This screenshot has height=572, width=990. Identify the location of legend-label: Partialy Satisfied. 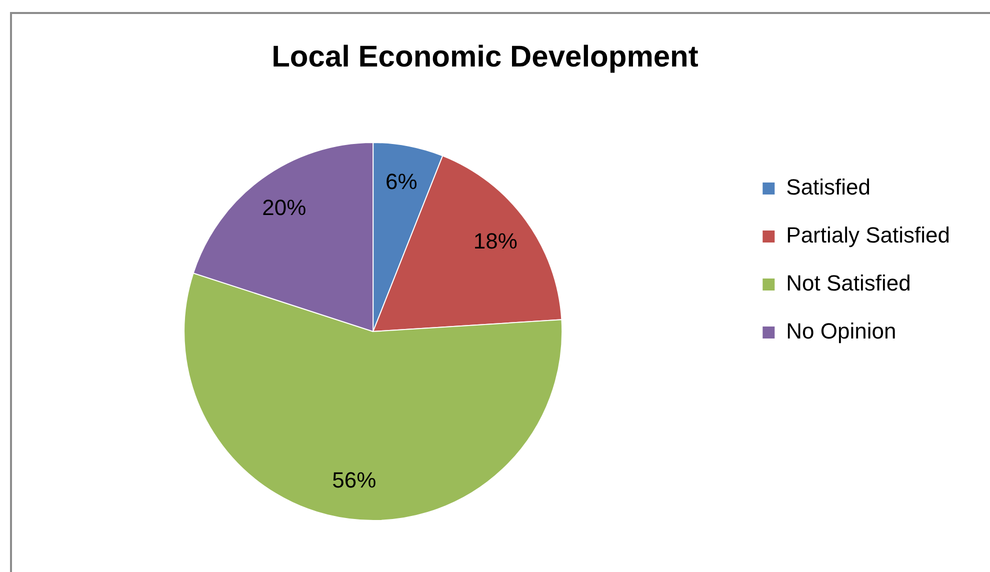
(868, 235).